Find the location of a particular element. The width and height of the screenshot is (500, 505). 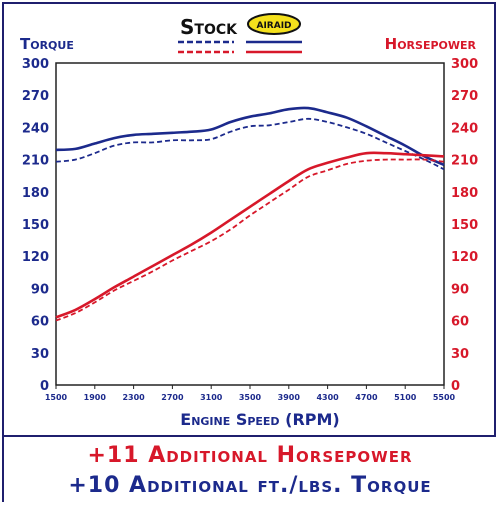

left-tick-label: 30 is located at coordinates (40, 354).